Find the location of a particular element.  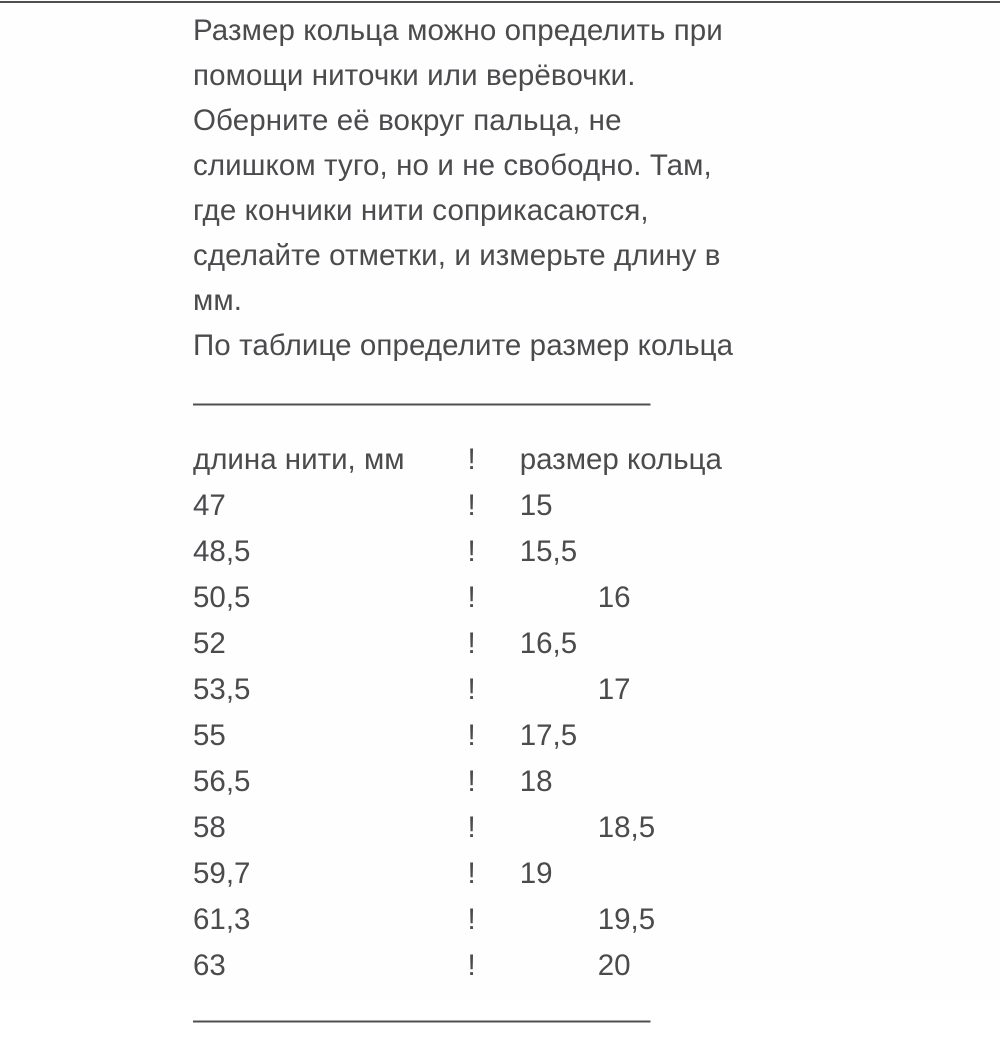

table-row: 63! 20 is located at coordinates (513, 966).